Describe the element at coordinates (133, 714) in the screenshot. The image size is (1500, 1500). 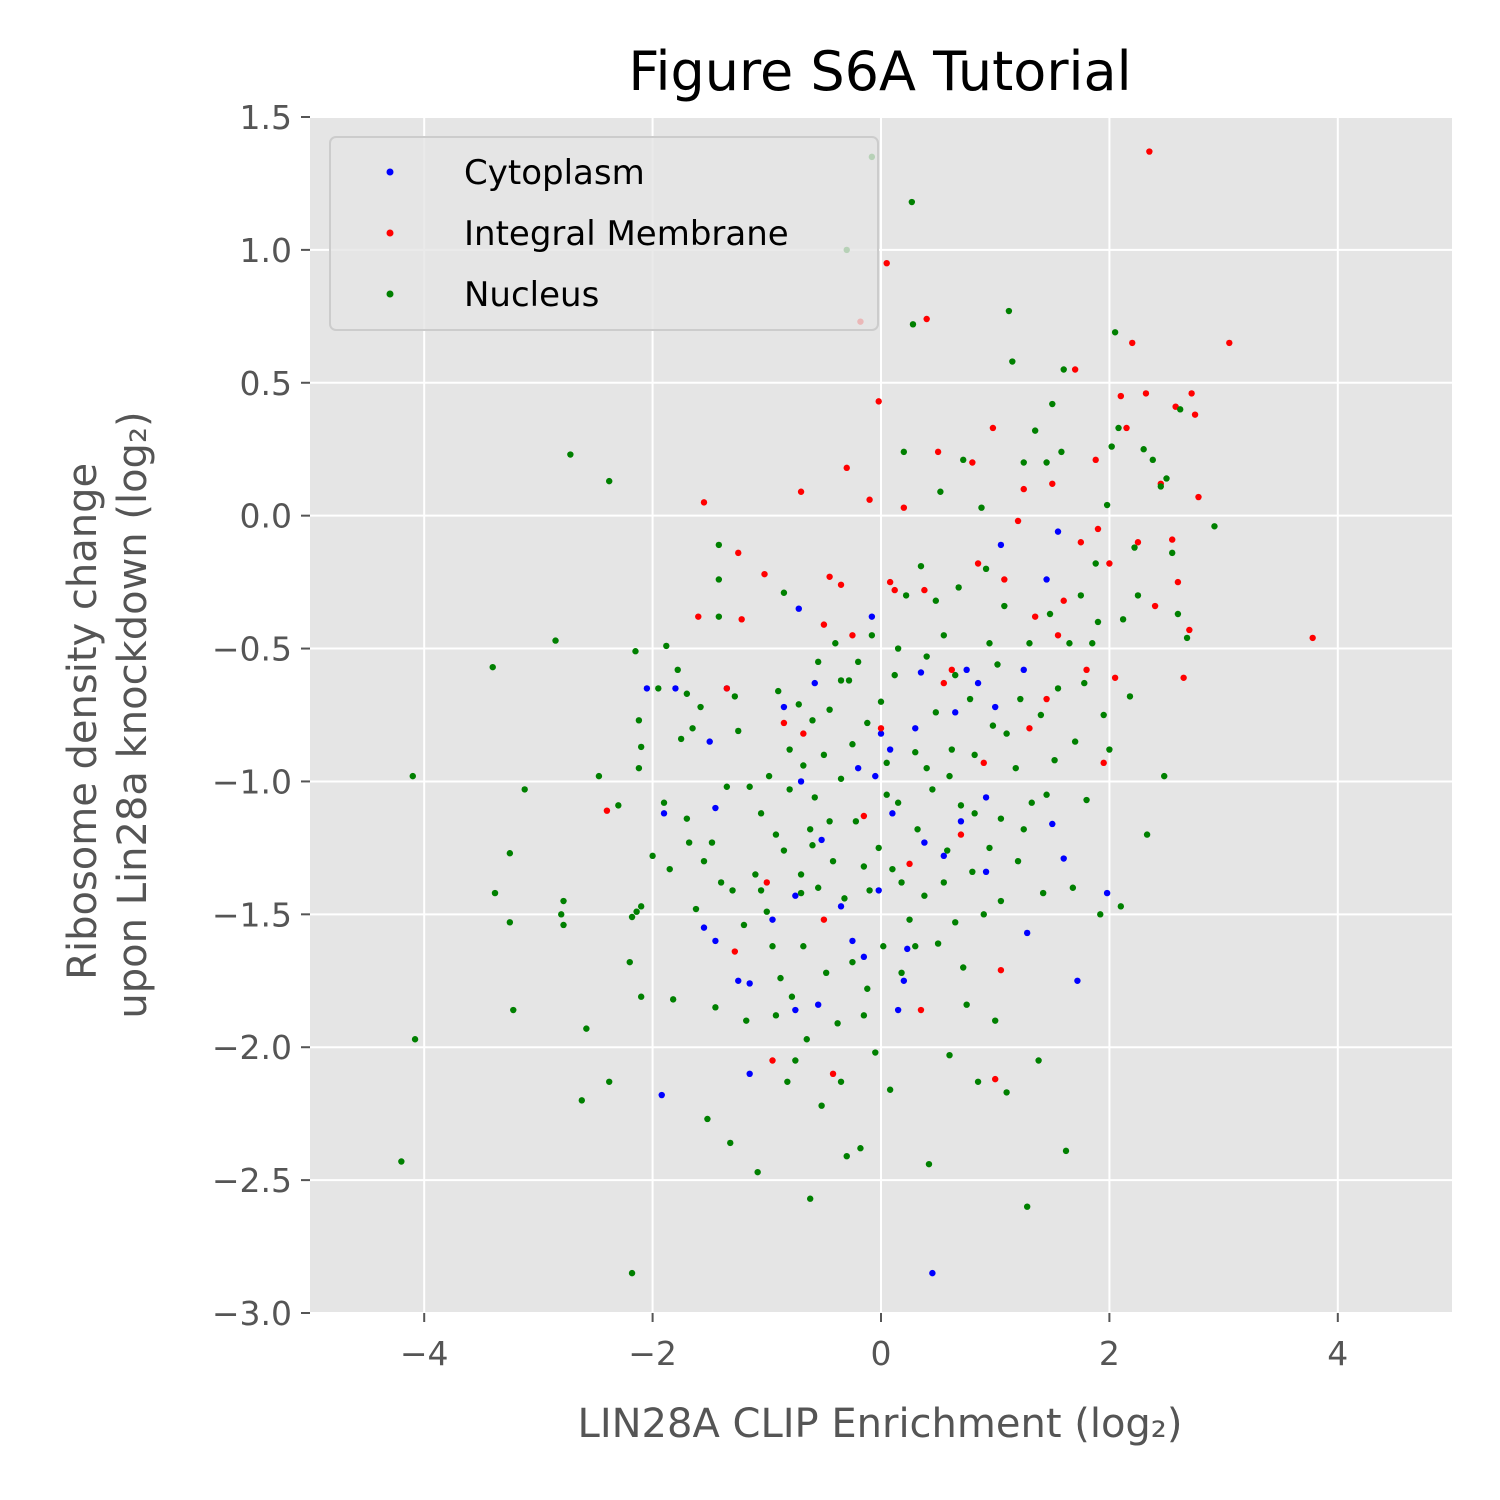
I see `y-axis-label-line-2: upon Lin28a knockdown (log₂)` at that location.